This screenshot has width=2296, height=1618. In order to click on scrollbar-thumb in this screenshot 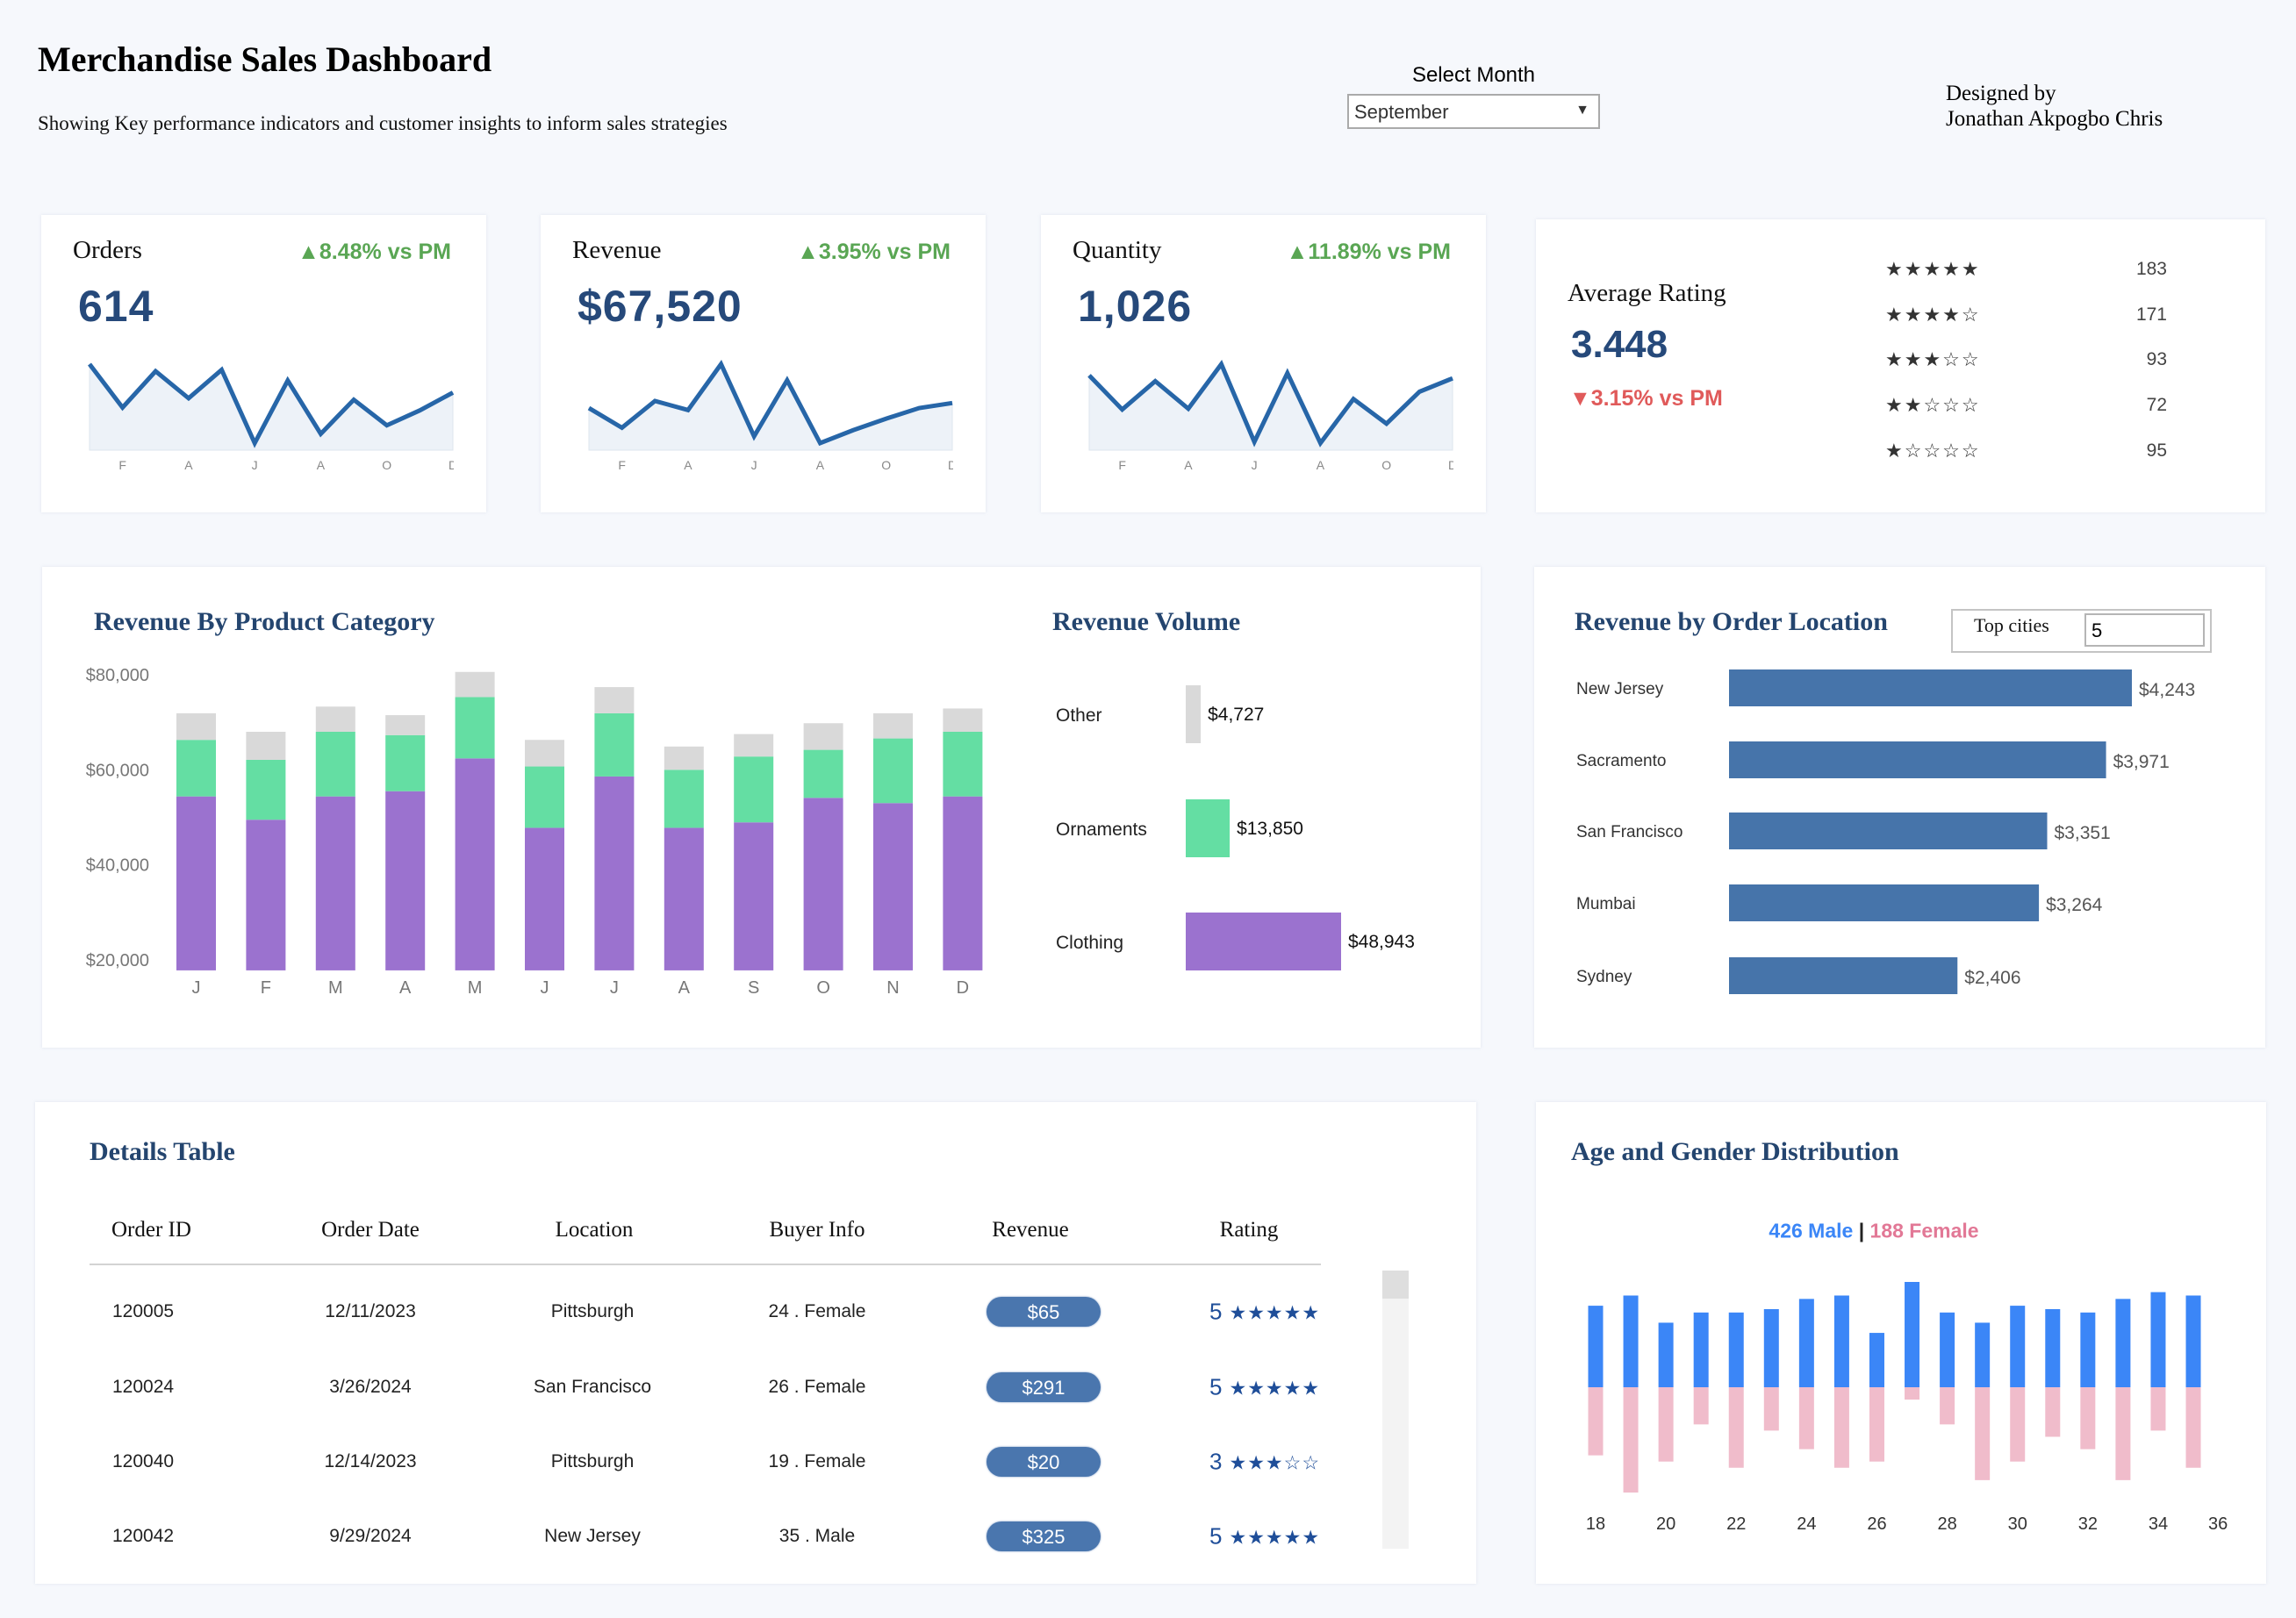, I will do `click(1395, 1285)`.